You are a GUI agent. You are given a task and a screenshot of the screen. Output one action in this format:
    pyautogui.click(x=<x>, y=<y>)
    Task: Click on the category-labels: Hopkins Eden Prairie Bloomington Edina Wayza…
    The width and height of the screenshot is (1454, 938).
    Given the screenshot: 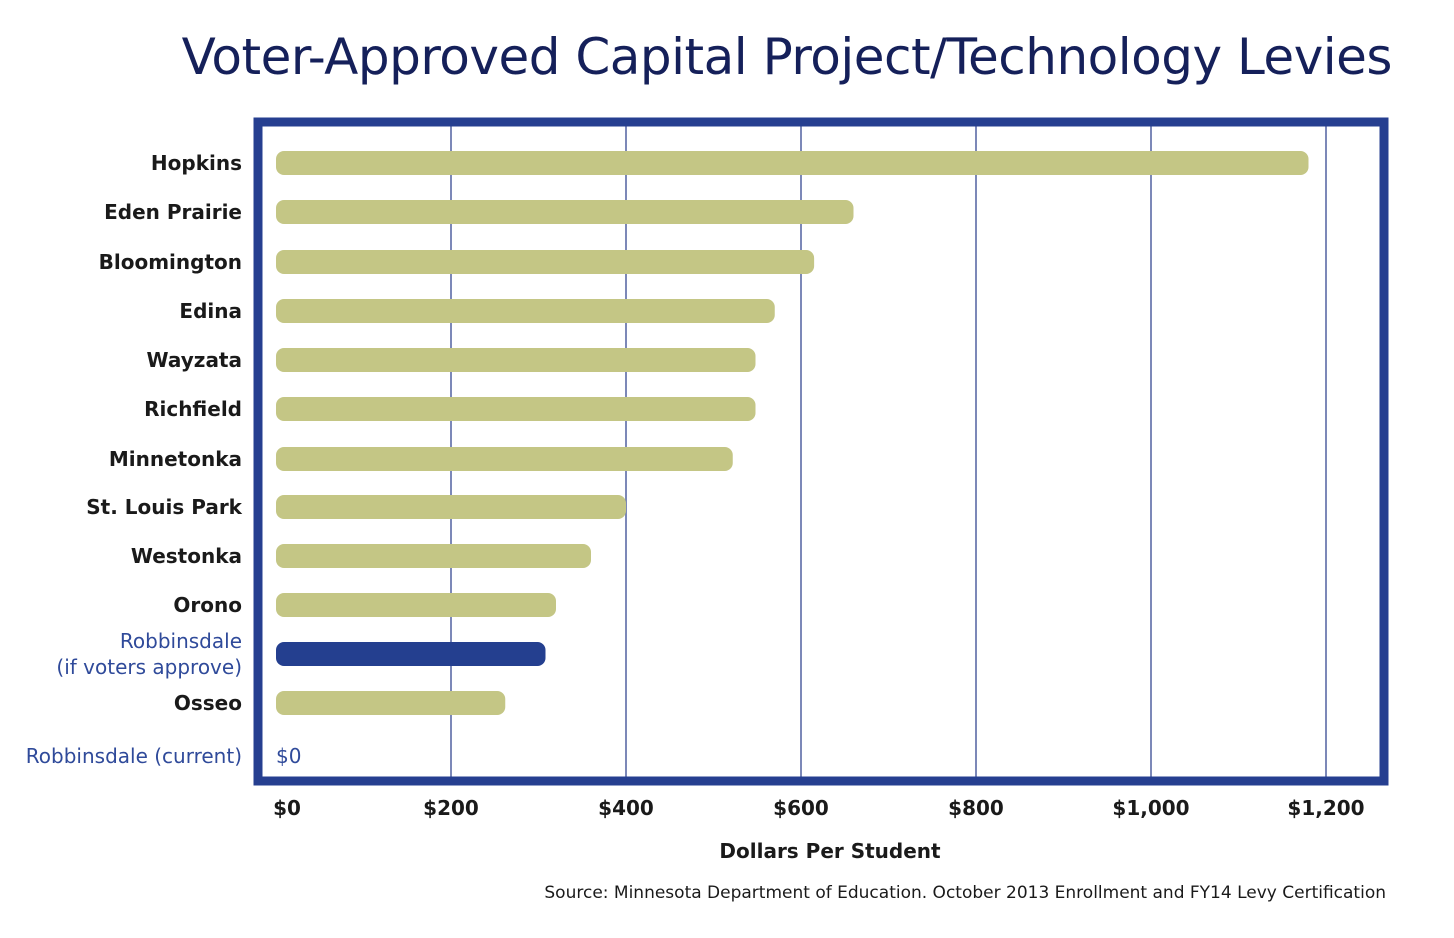 What is the action you would take?
    pyautogui.click(x=134, y=459)
    